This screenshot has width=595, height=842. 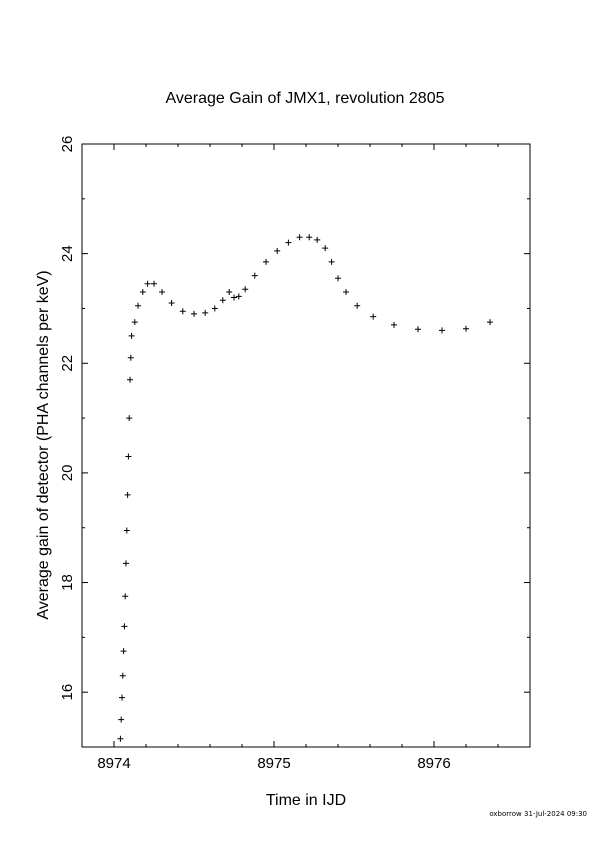 What do you see at coordinates (113, 763) in the screenshot?
I see `x-tick-label: 8974` at bounding box center [113, 763].